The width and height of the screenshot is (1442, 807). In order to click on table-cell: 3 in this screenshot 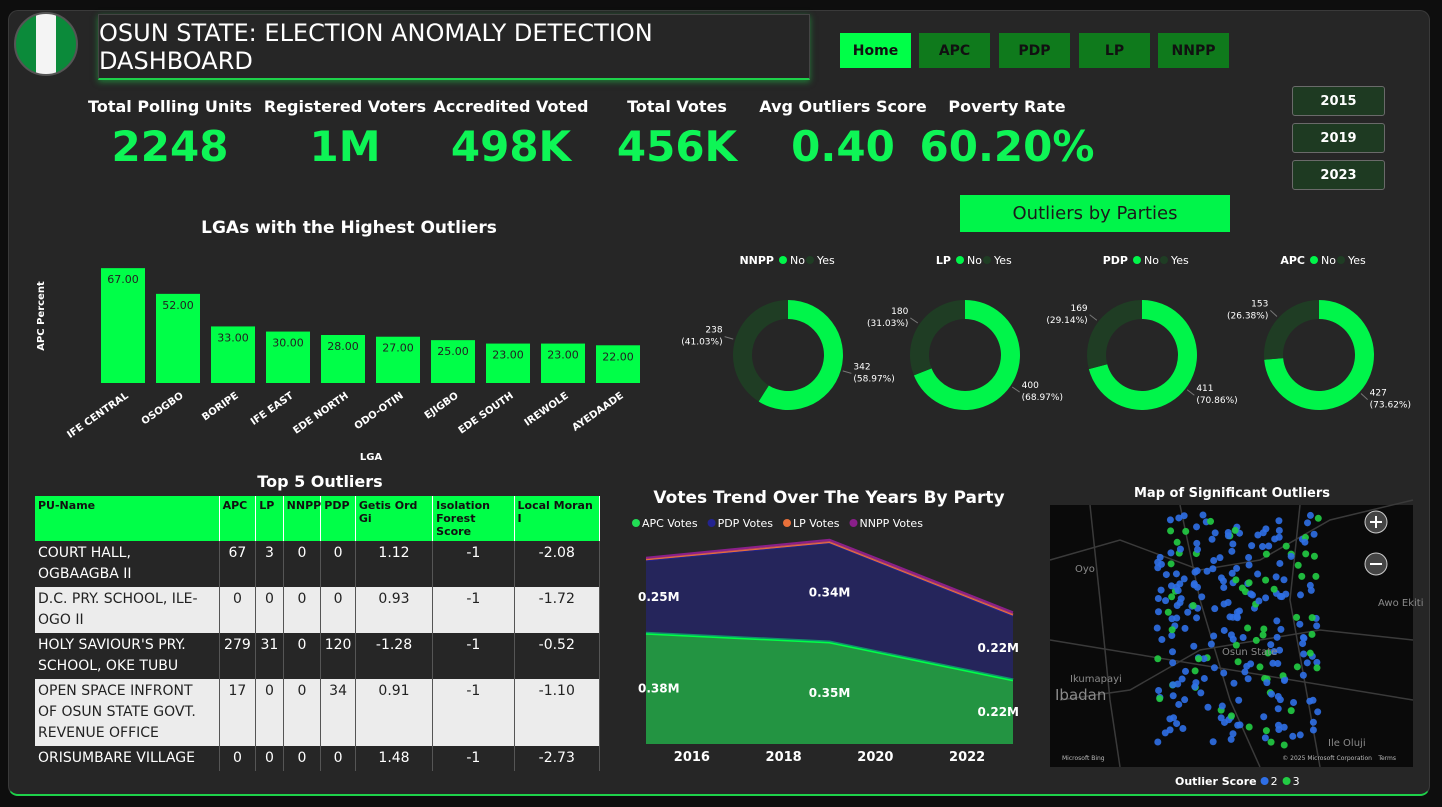, I will do `click(269, 564)`.